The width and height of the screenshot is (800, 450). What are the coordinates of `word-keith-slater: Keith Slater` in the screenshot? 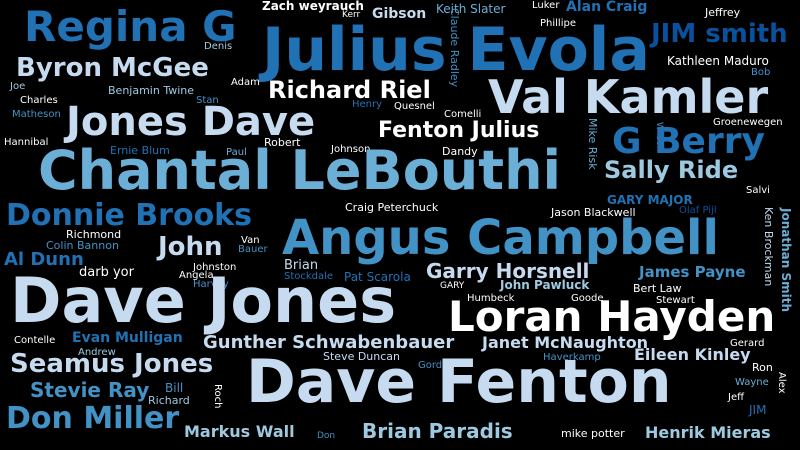 It's located at (471, 9).